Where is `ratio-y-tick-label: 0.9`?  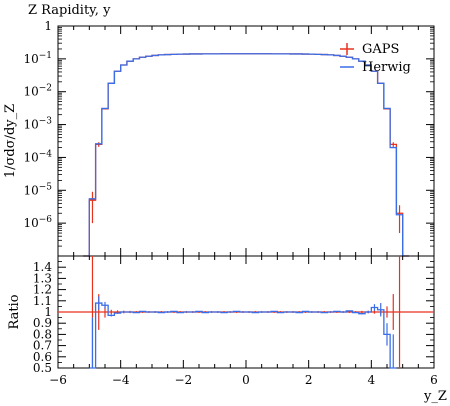
ratio-y-tick-label: 0.9 is located at coordinates (42, 323).